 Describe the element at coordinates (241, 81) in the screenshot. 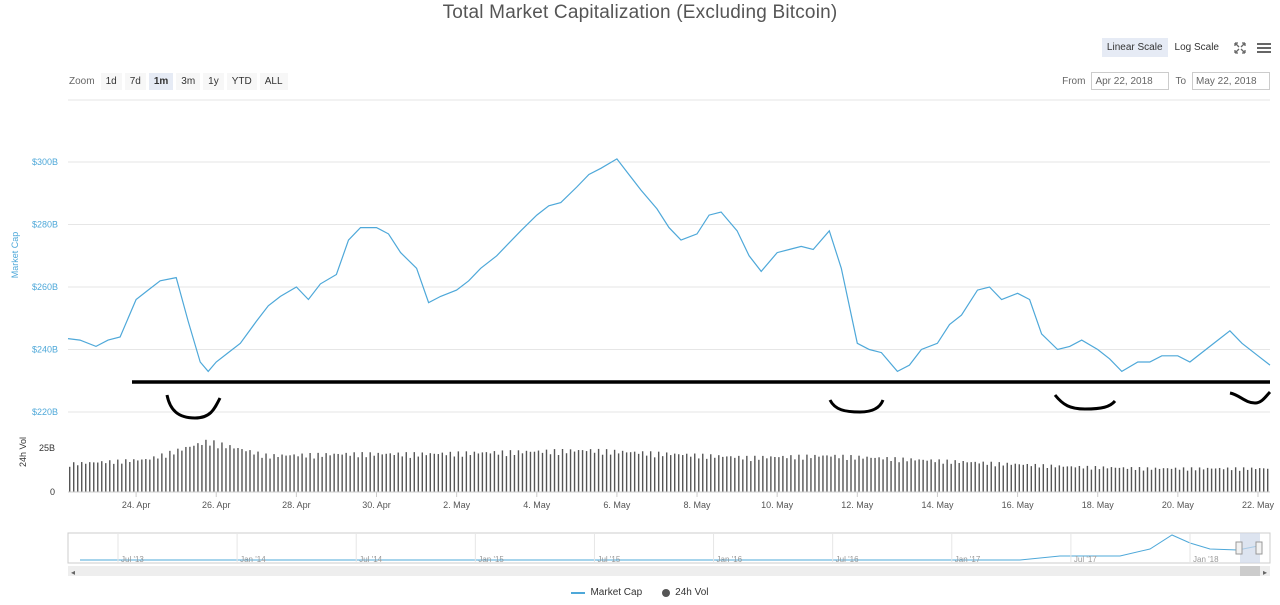

I see `zoom-ytd-button: YTD` at that location.